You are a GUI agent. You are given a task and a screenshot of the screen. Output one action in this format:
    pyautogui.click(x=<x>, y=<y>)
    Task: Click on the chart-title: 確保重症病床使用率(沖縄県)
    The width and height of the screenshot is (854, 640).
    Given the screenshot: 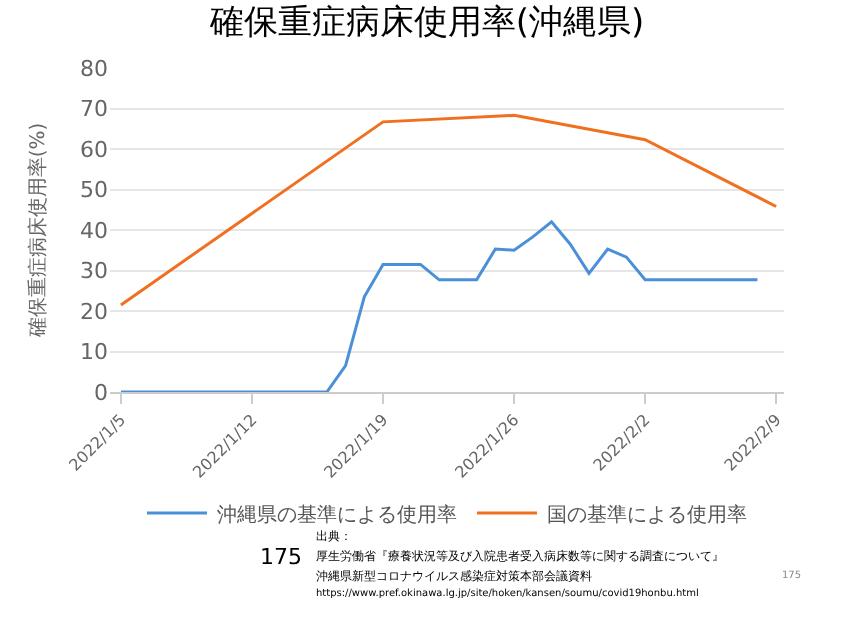 What is the action you would take?
    pyautogui.click(x=426, y=23)
    